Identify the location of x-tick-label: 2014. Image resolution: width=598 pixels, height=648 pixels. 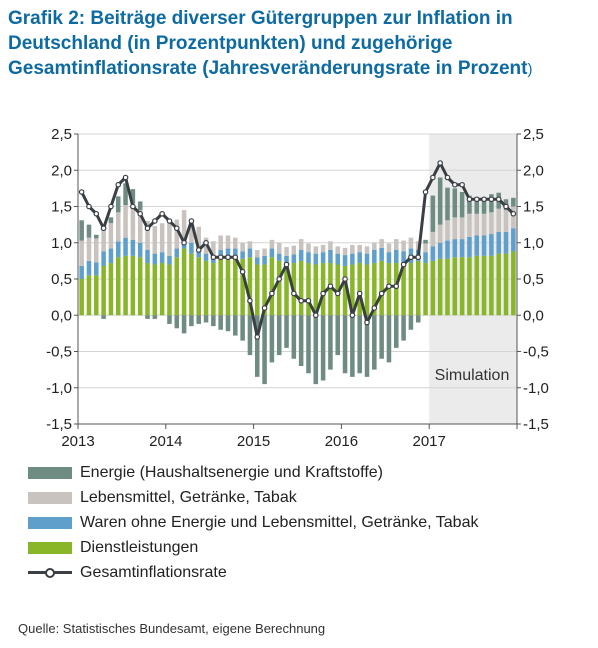
(165, 441).